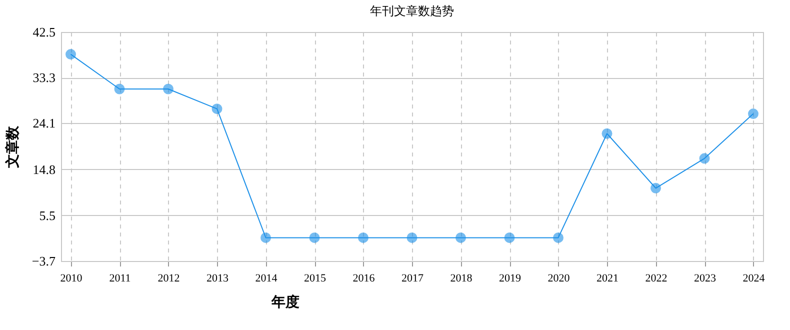 This screenshot has width=790, height=330. What do you see at coordinates (656, 278) in the screenshot?
I see `x-tick-label: 2022` at bounding box center [656, 278].